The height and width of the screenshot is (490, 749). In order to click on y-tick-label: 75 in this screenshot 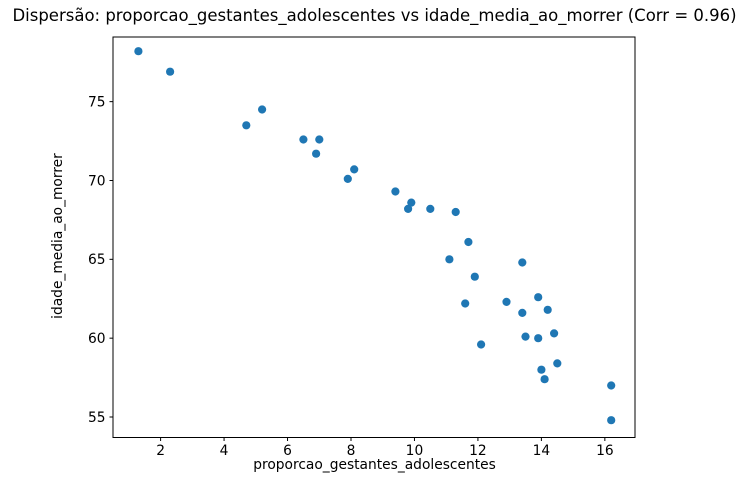, I will do `click(97, 102)`.